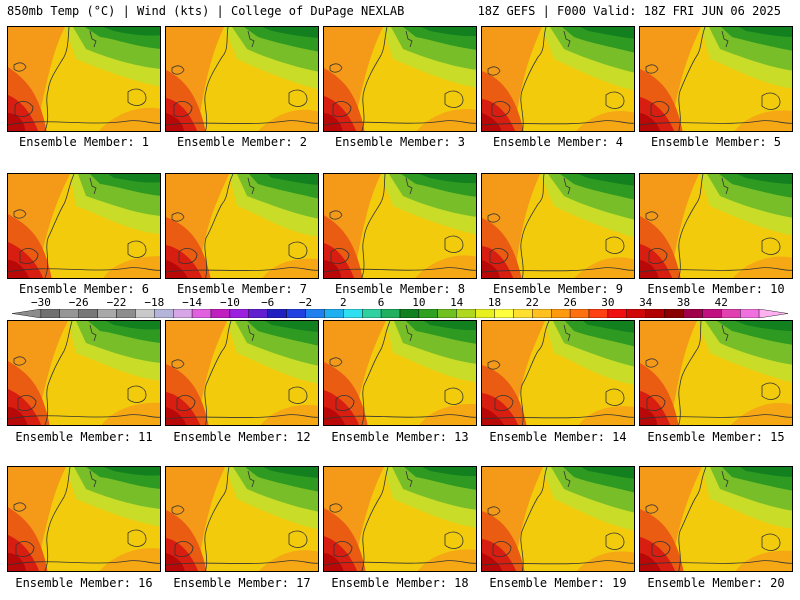 The width and height of the screenshot is (800, 600). Describe the element at coordinates (84, 583) in the screenshot. I see `ensemble-member-label: Ensemble Member: 16` at that location.